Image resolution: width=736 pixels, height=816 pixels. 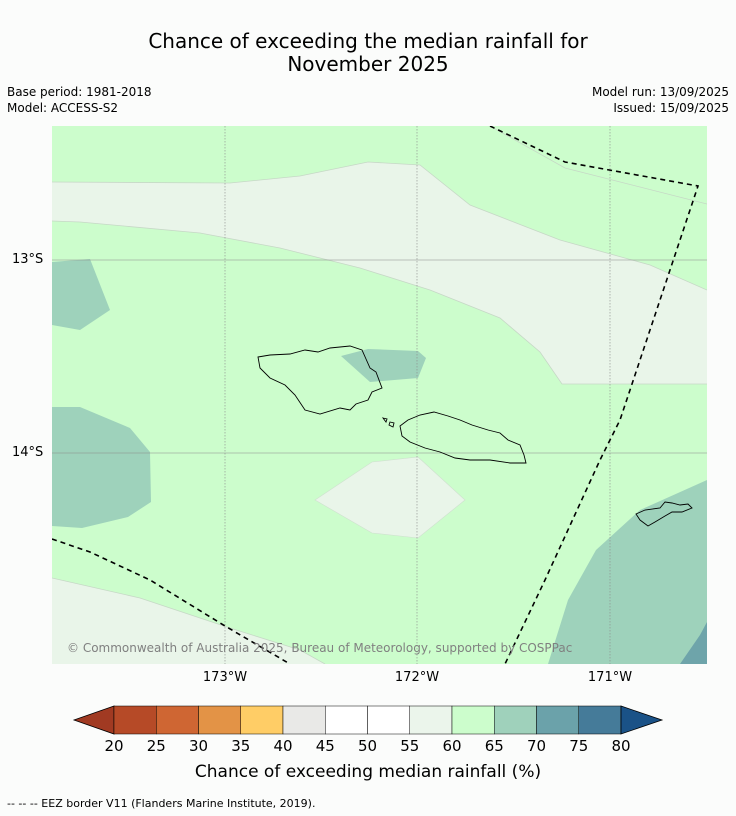 What do you see at coordinates (79, 92) in the screenshot?
I see `base-period: Base period: 1981-2018` at bounding box center [79, 92].